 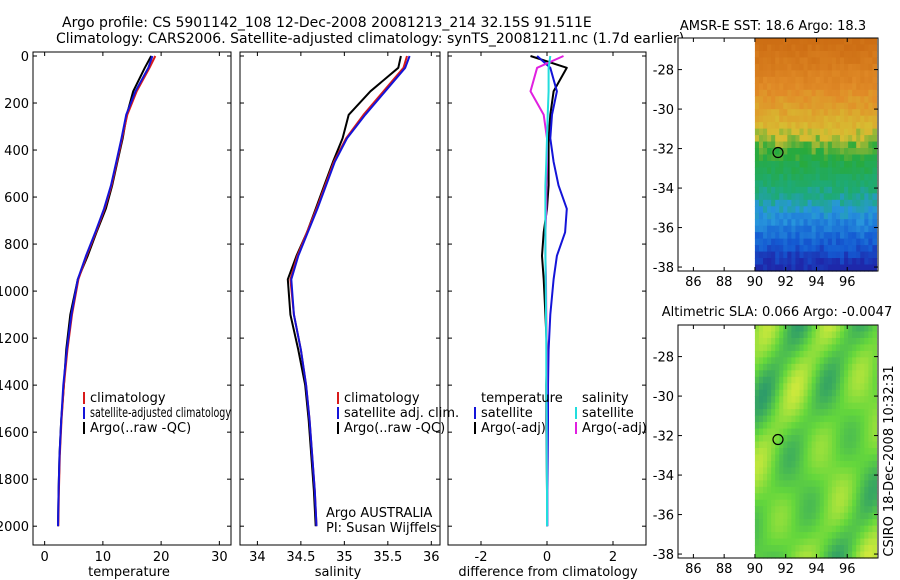 What do you see at coordinates (300, 557) in the screenshot?
I see `x-tick-label: 34.5` at bounding box center [300, 557].